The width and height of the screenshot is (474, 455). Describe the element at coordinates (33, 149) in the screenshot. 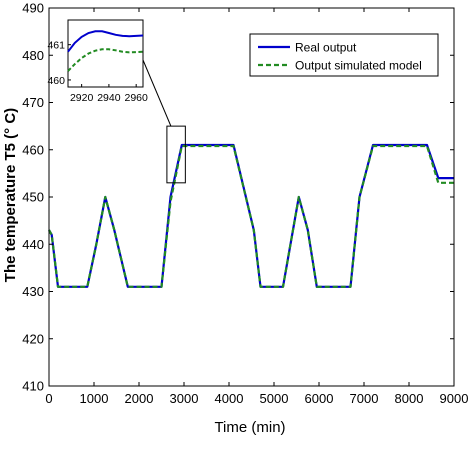

I see `y-tick-label: 460` at that location.